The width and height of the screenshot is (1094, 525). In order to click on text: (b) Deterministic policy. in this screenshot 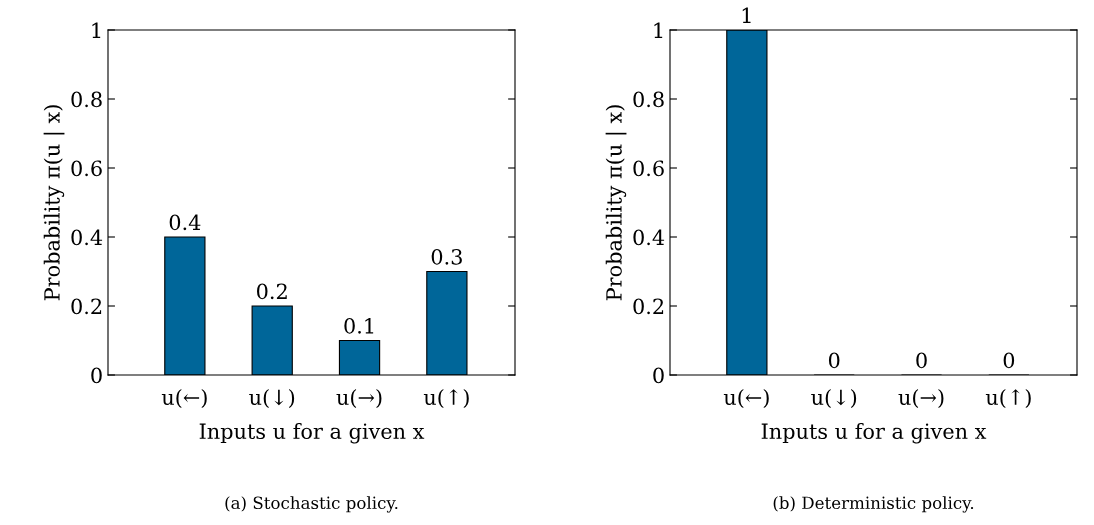, I will do `click(873, 504)`.